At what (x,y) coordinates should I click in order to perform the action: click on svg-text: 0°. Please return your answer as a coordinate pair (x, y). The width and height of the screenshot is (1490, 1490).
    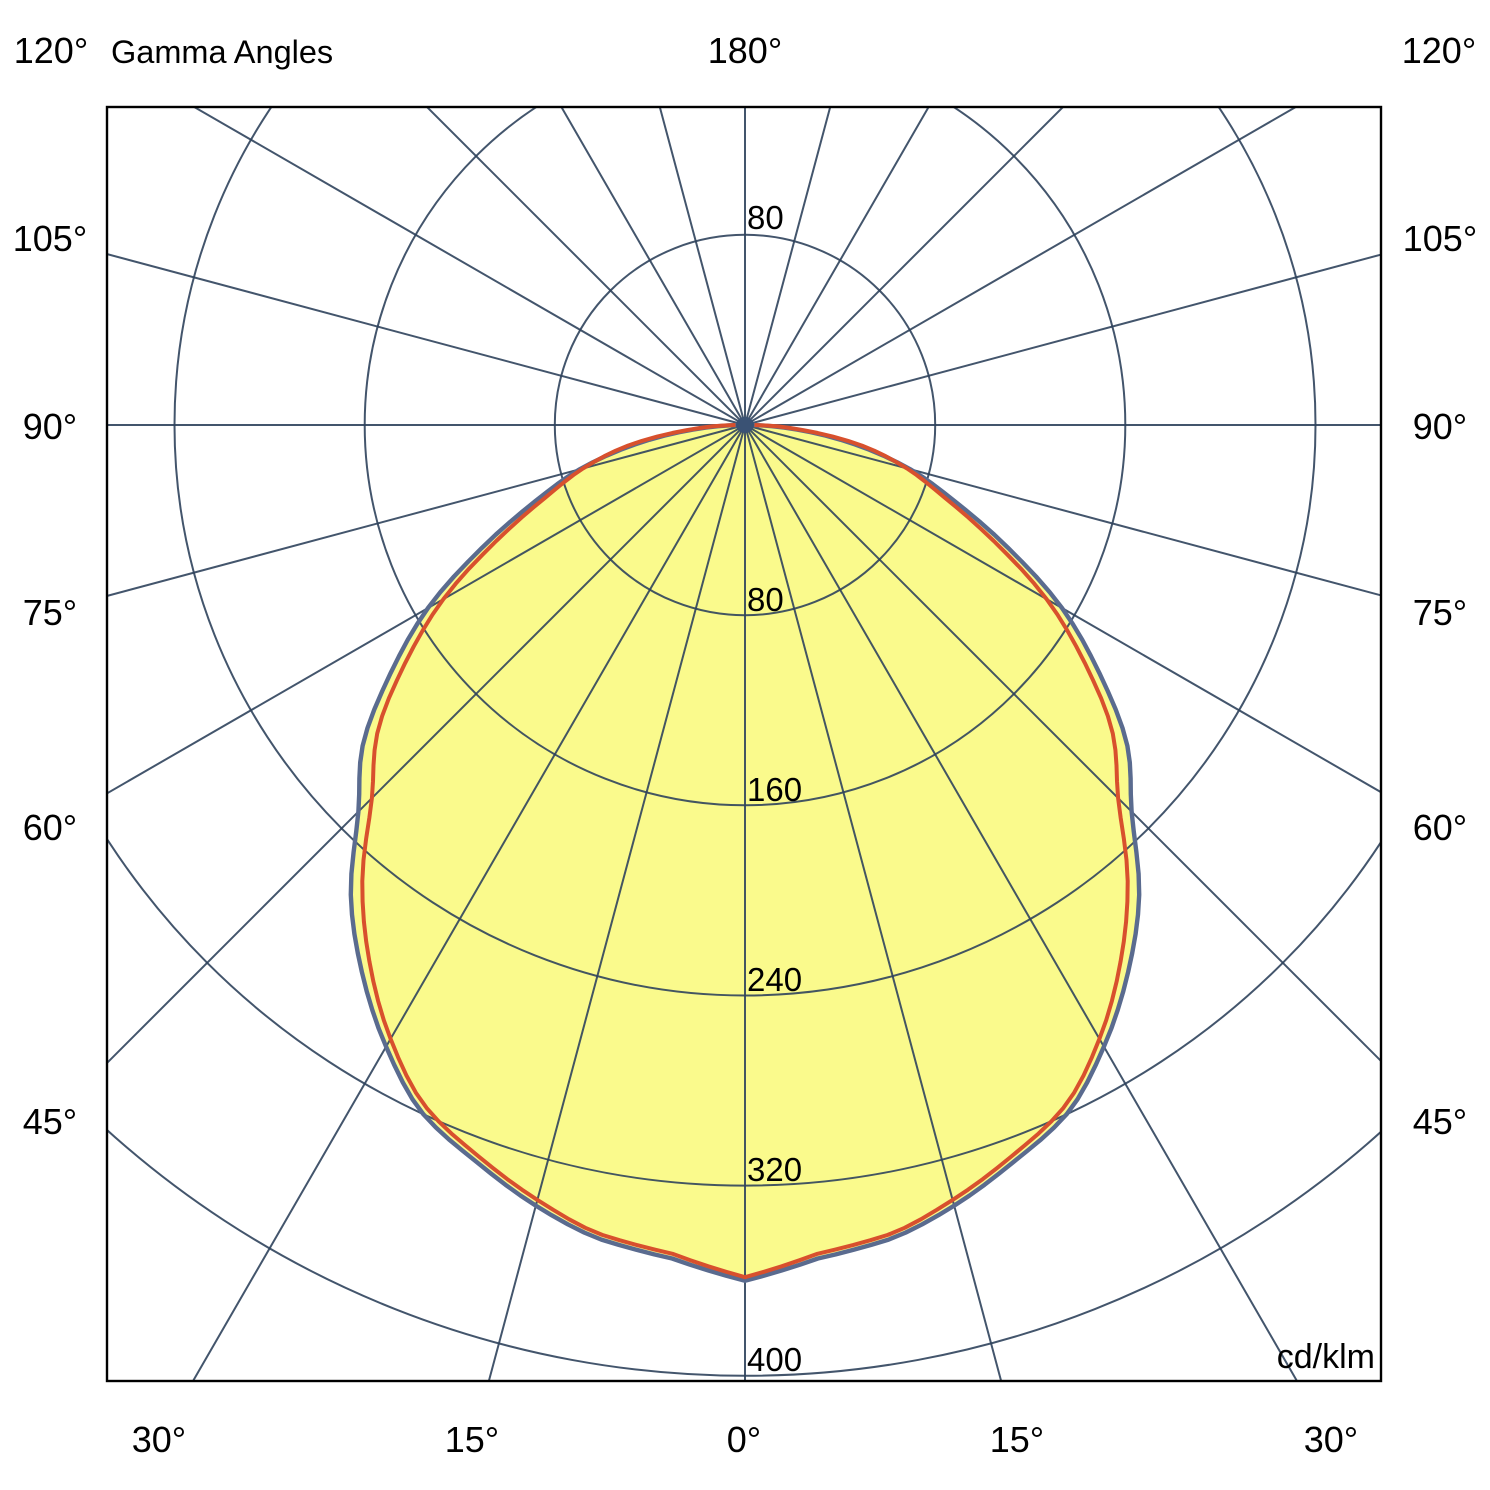
    Looking at the image, I should click on (744, 1439).